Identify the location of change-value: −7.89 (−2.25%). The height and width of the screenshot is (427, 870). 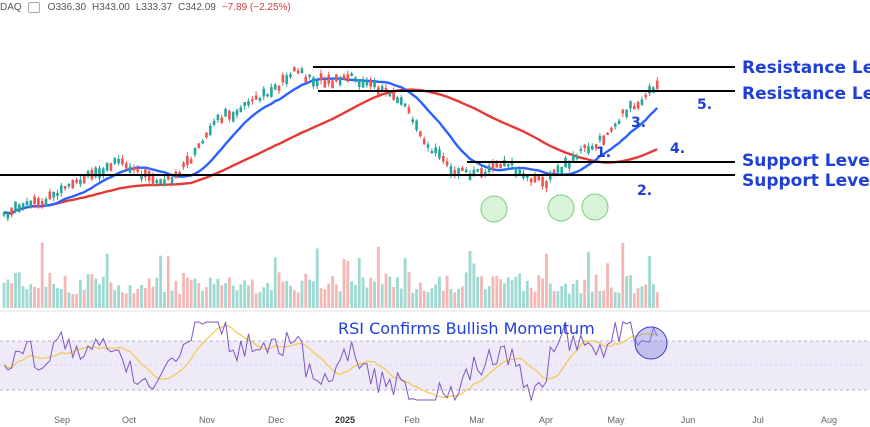
(256, 7).